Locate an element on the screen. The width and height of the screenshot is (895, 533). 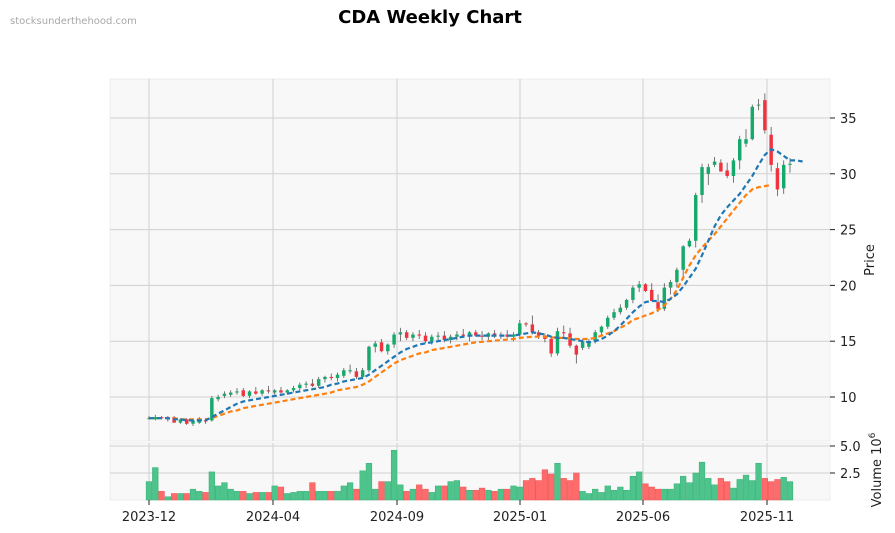
x-tick-label: 2024-04 is located at coordinates (273, 517).